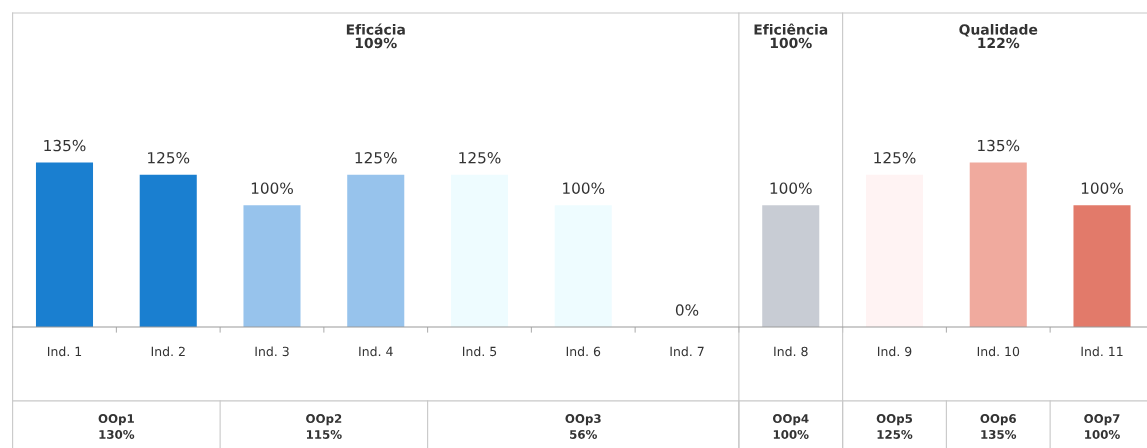  What do you see at coordinates (376, 351) in the screenshot?
I see `x-tick-label: Ind. 4` at bounding box center [376, 351].